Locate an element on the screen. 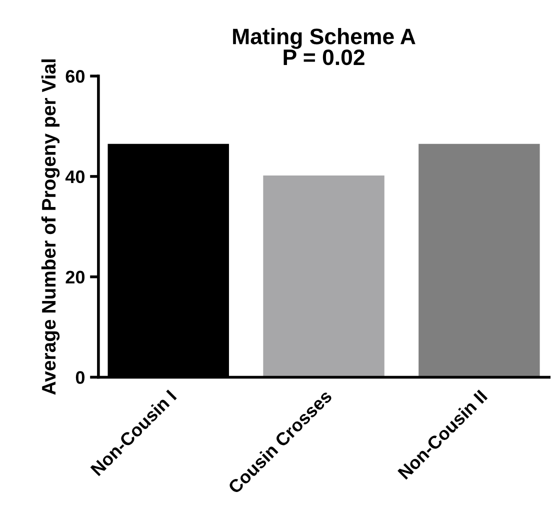 This screenshot has width=553, height=521. y-tick-label: 20 is located at coordinates (75, 277).